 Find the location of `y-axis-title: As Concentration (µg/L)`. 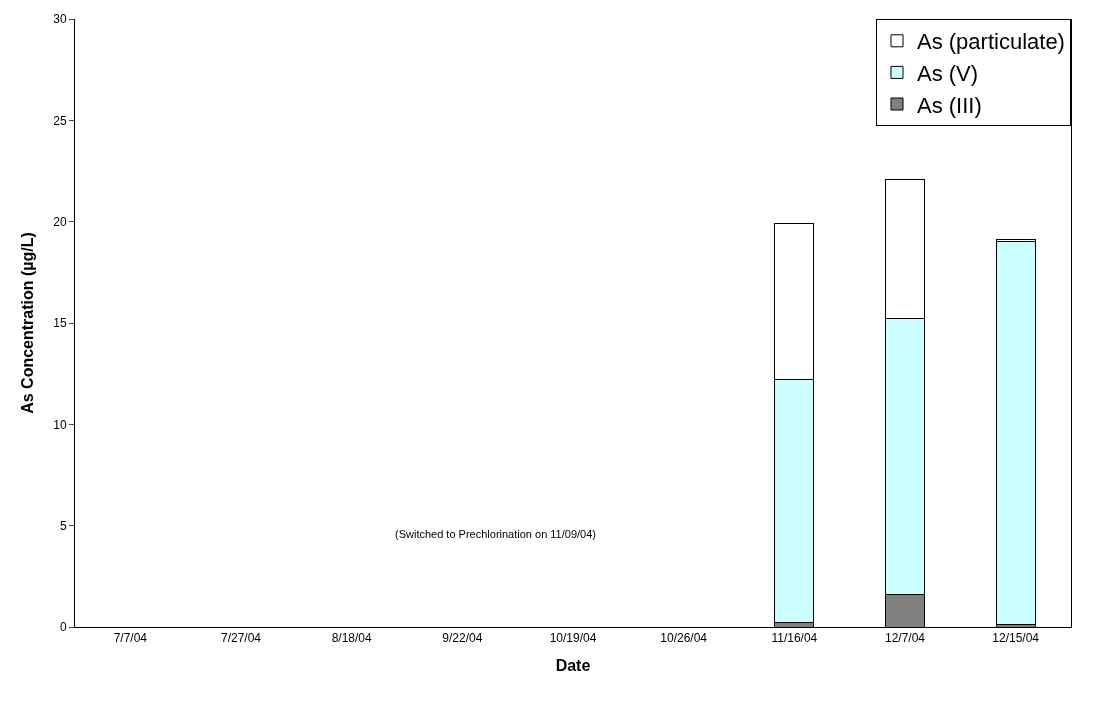

y-axis-title: As Concentration (µg/L) is located at coordinates (28, 323).